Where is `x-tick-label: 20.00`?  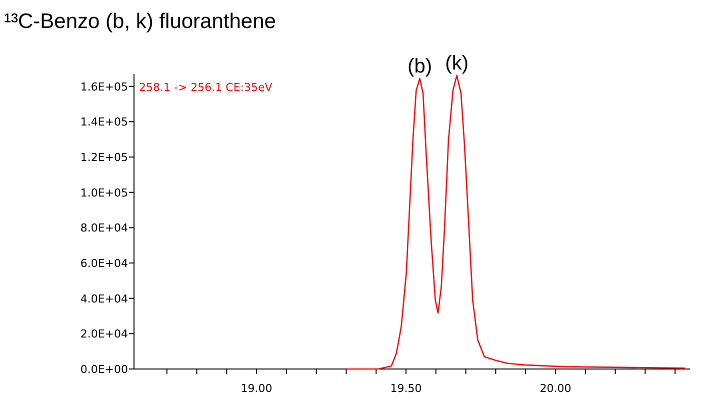
x-tick-label: 20.00 is located at coordinates (556, 388).